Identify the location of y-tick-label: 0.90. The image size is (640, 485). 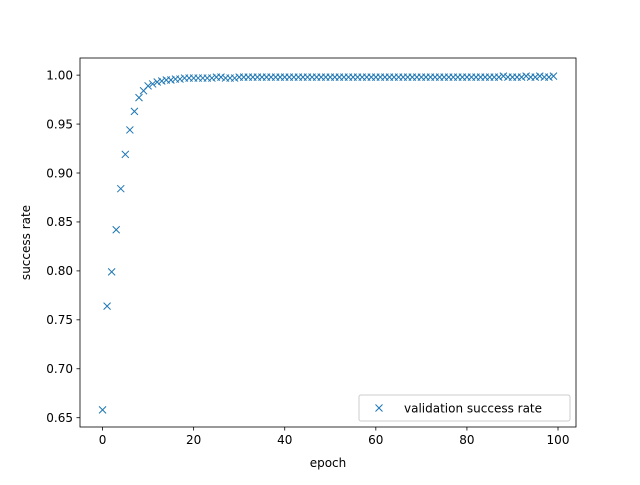
(59, 173).